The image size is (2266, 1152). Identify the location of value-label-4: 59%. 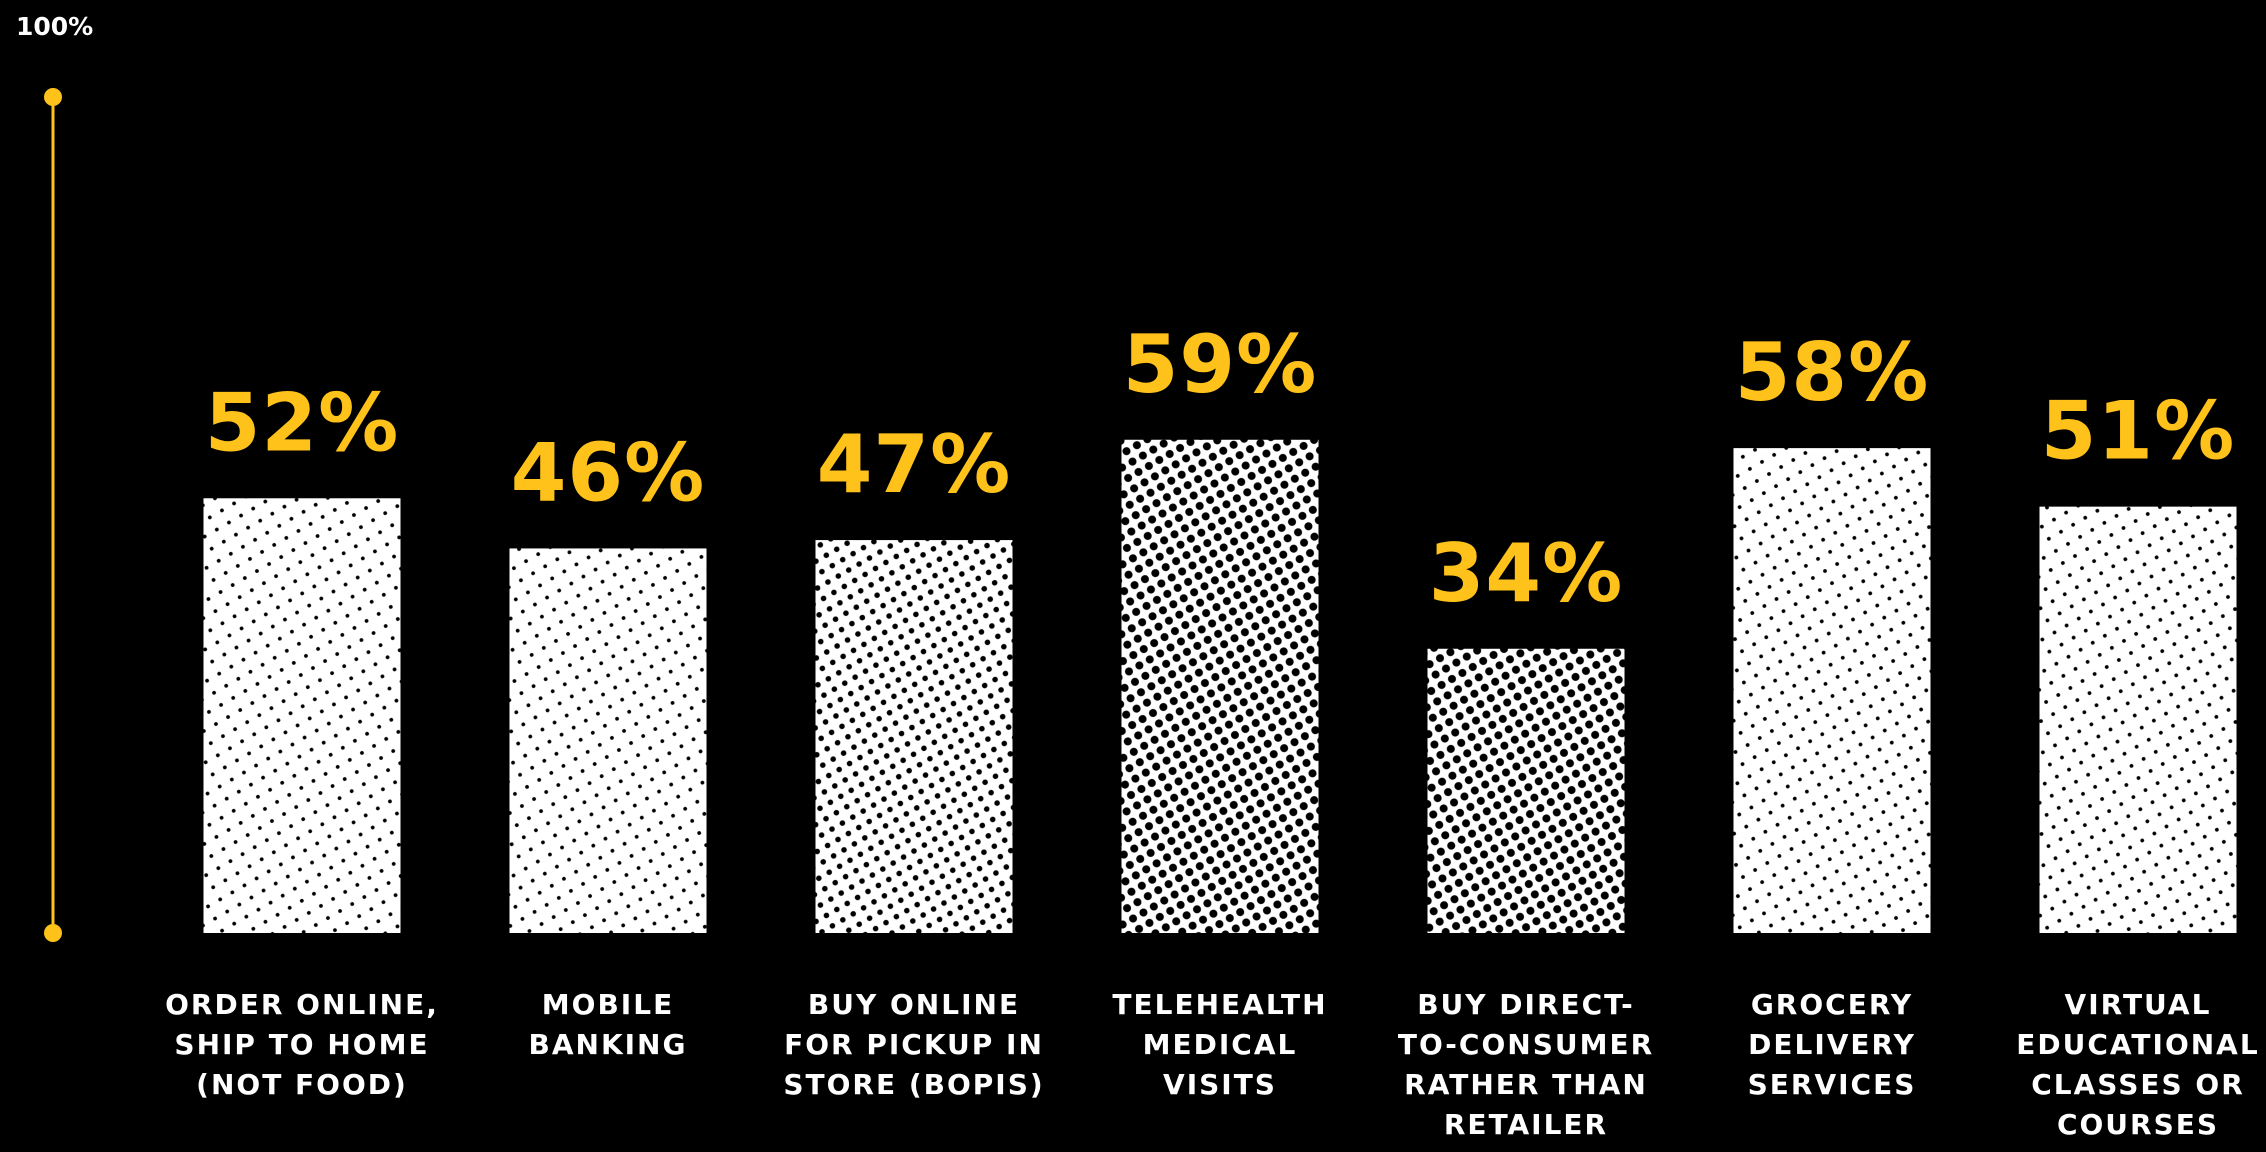
(1220, 364).